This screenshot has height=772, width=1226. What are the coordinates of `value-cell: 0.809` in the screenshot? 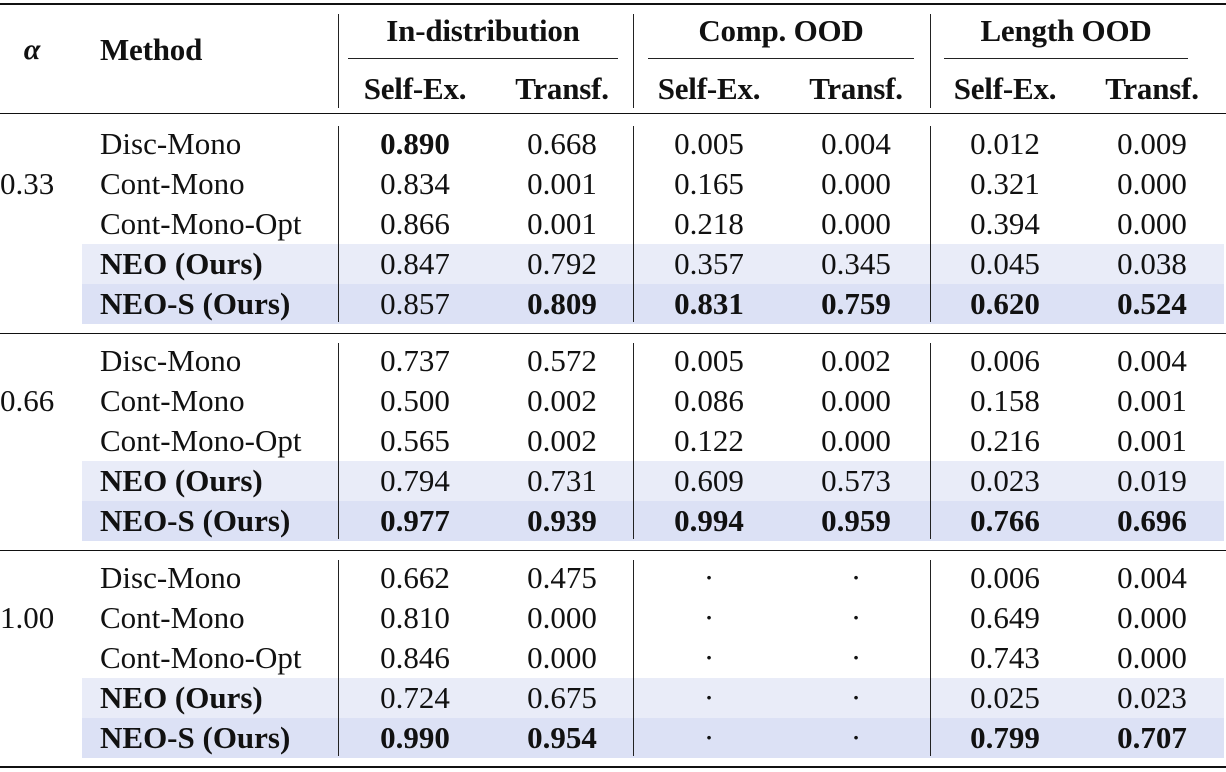 It's located at (562, 303).